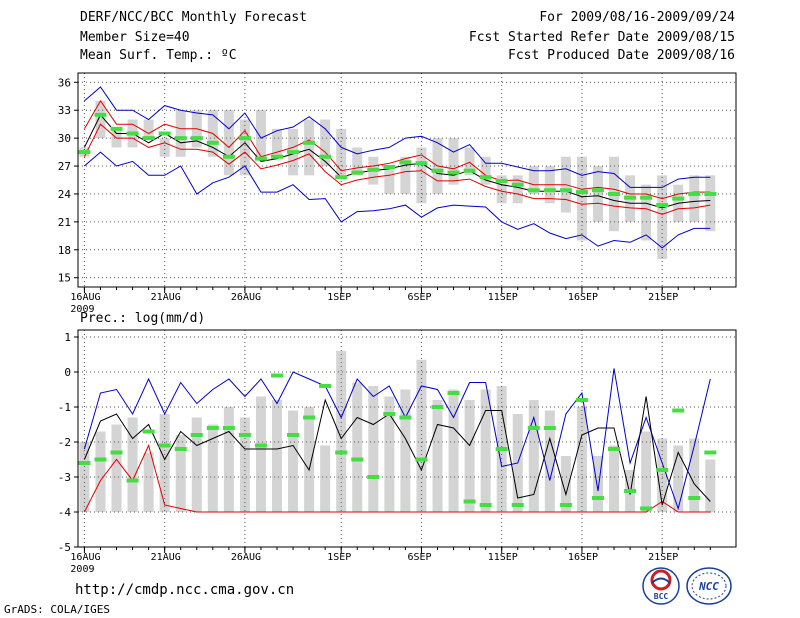  Describe the element at coordinates (663, 557) in the screenshot. I see `prec-xtick-label: 21SEP` at that location.